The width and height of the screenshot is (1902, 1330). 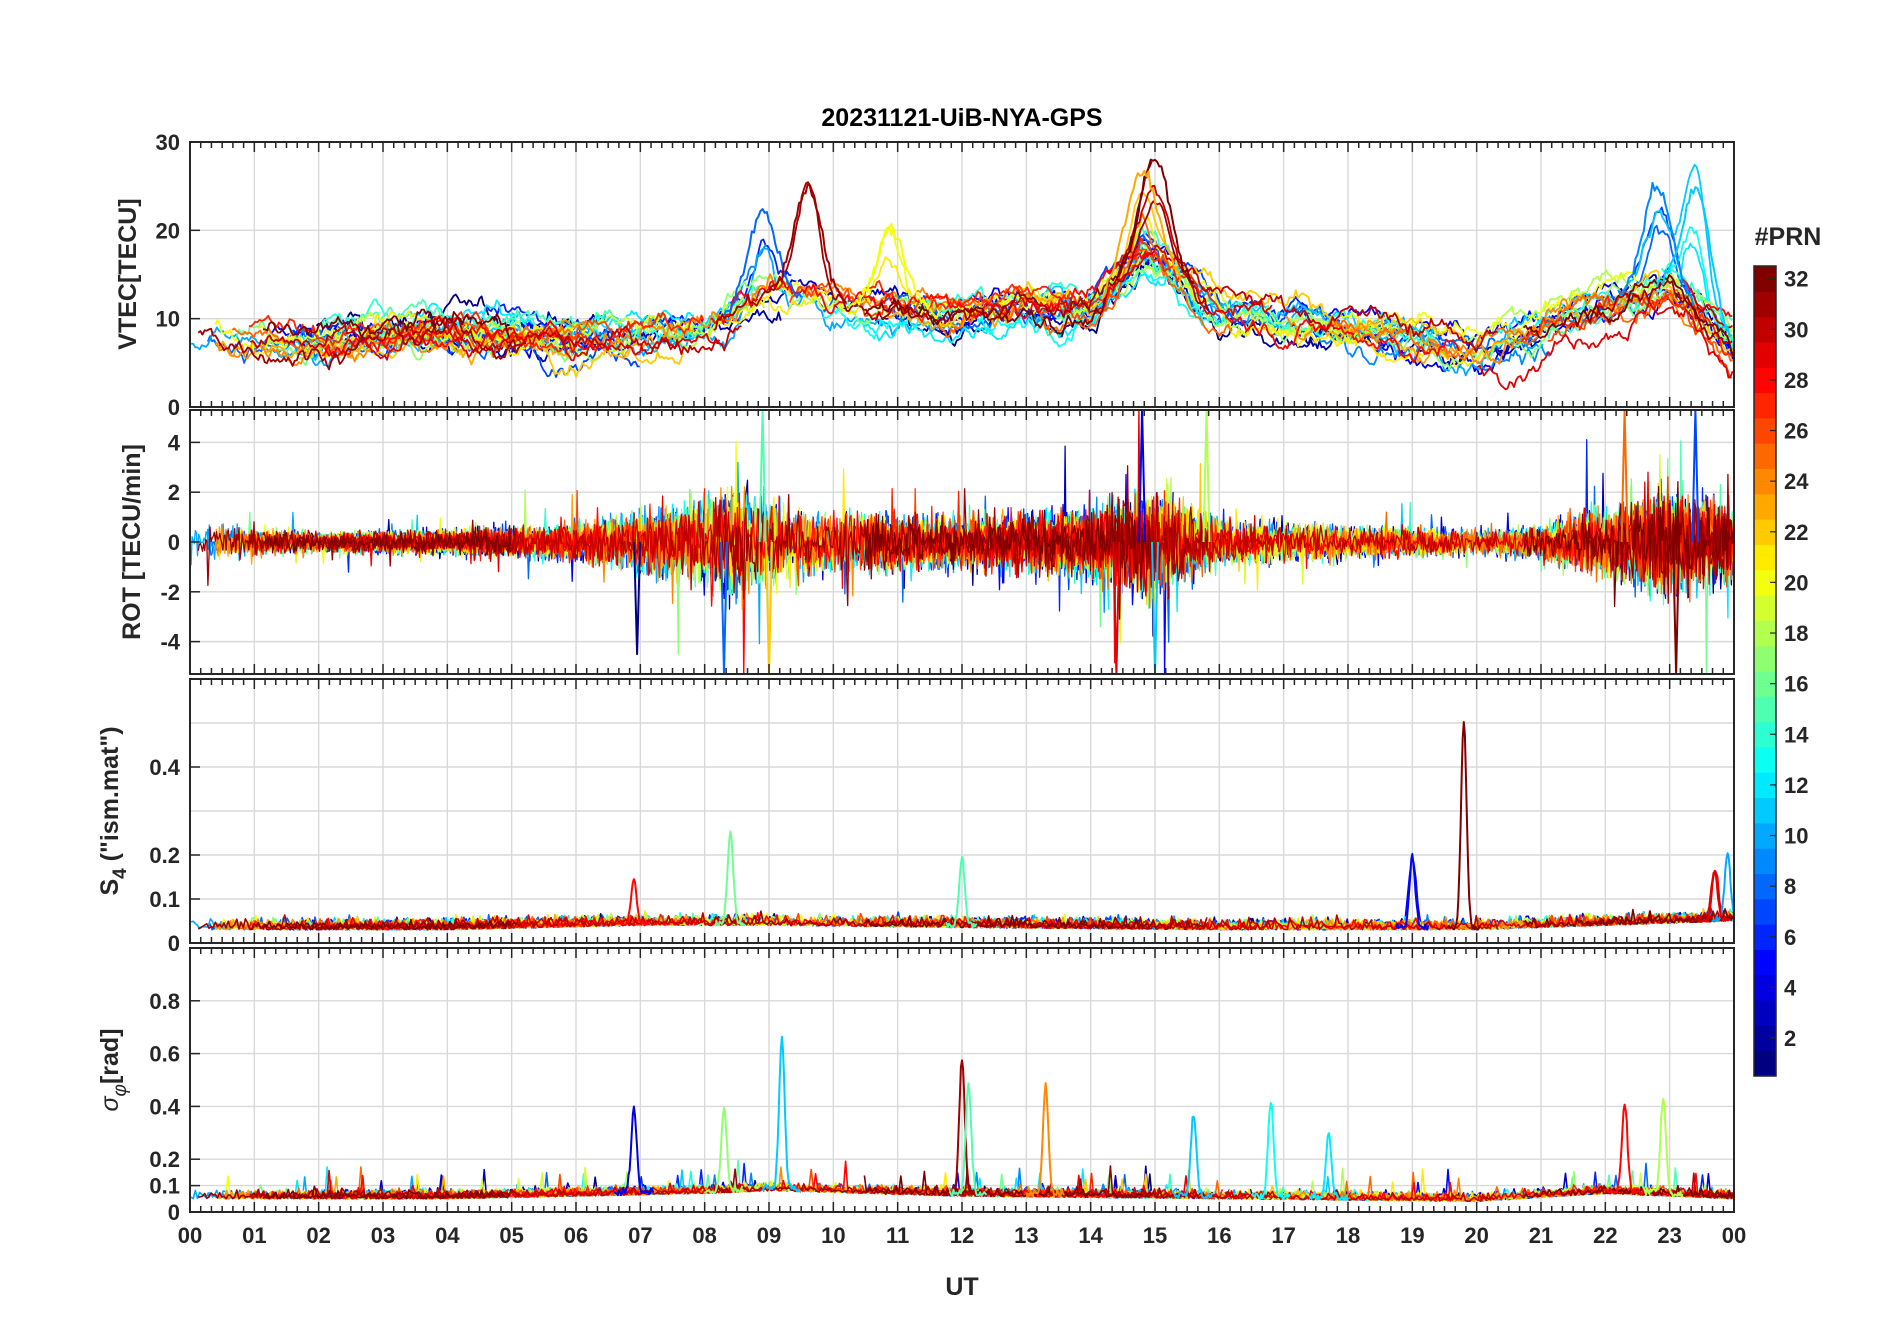 What do you see at coordinates (961, 118) in the screenshot?
I see `figure-title: 20231121-UiB-NYA-GPS` at bounding box center [961, 118].